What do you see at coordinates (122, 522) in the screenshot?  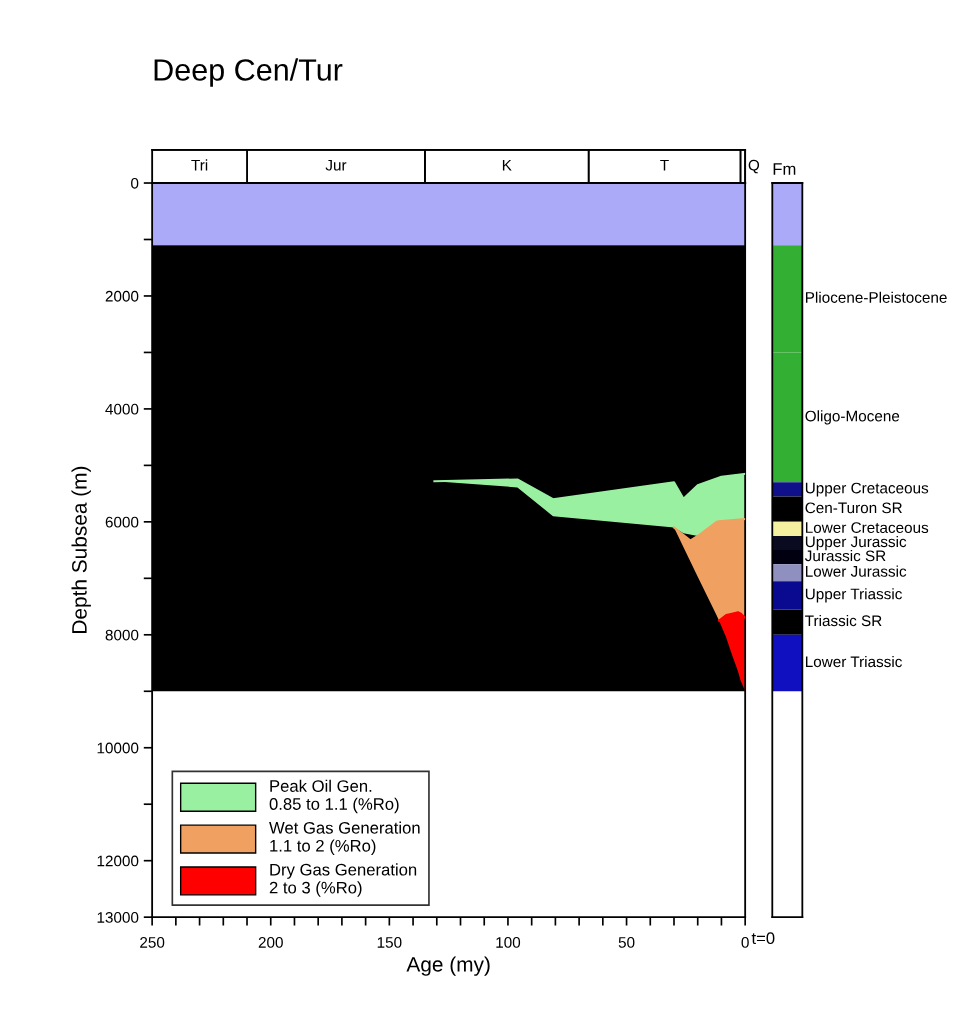 I see `y-tick-label: 6000` at bounding box center [122, 522].